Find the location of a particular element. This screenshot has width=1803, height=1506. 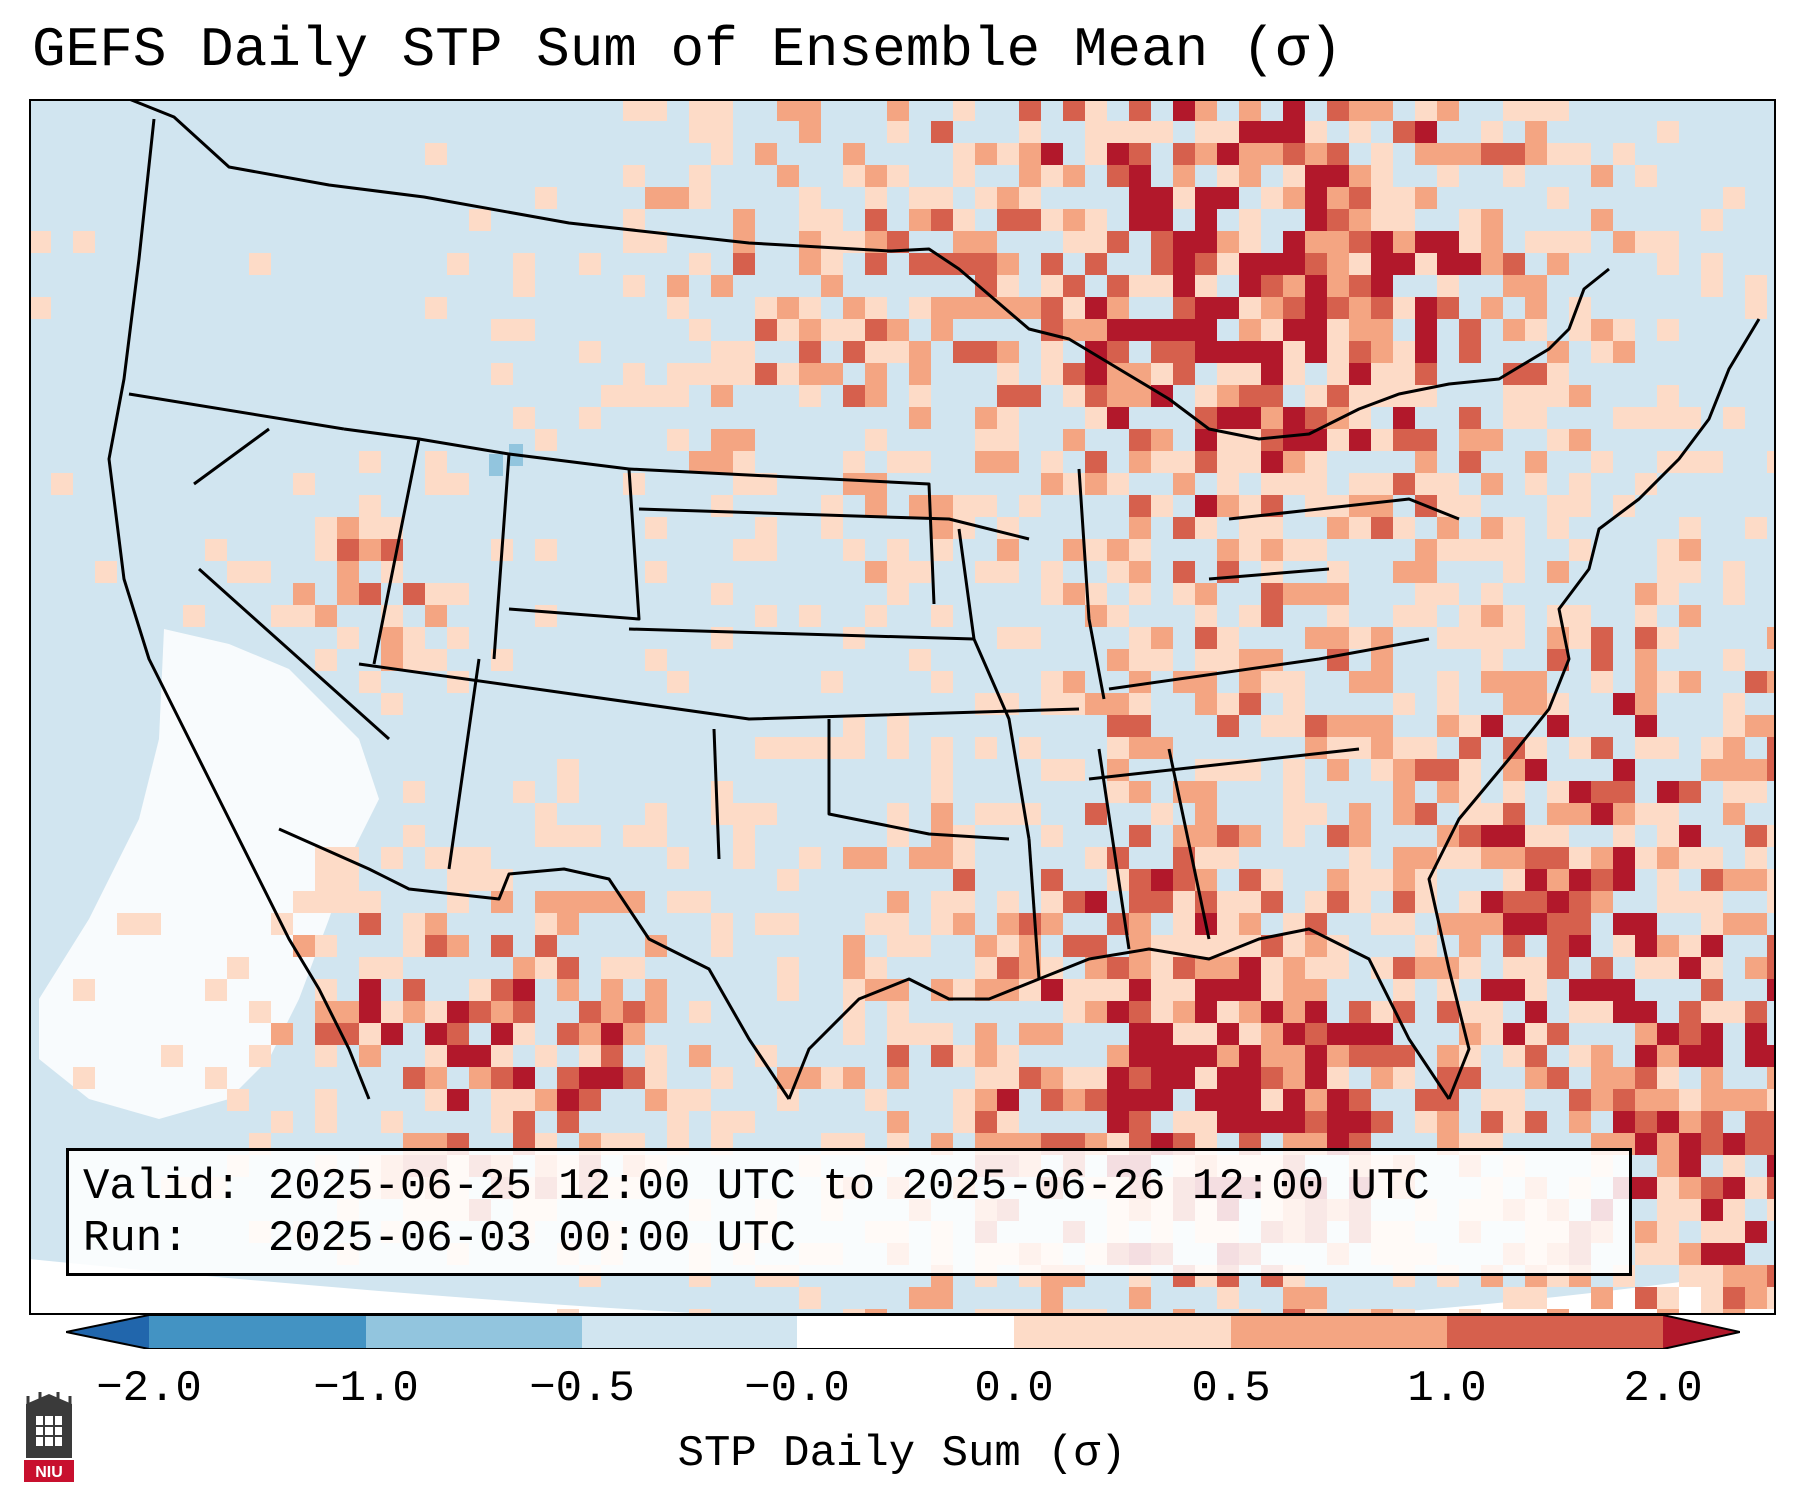

colorbar-tick-label: 1.0 is located at coordinates (1447, 1389).